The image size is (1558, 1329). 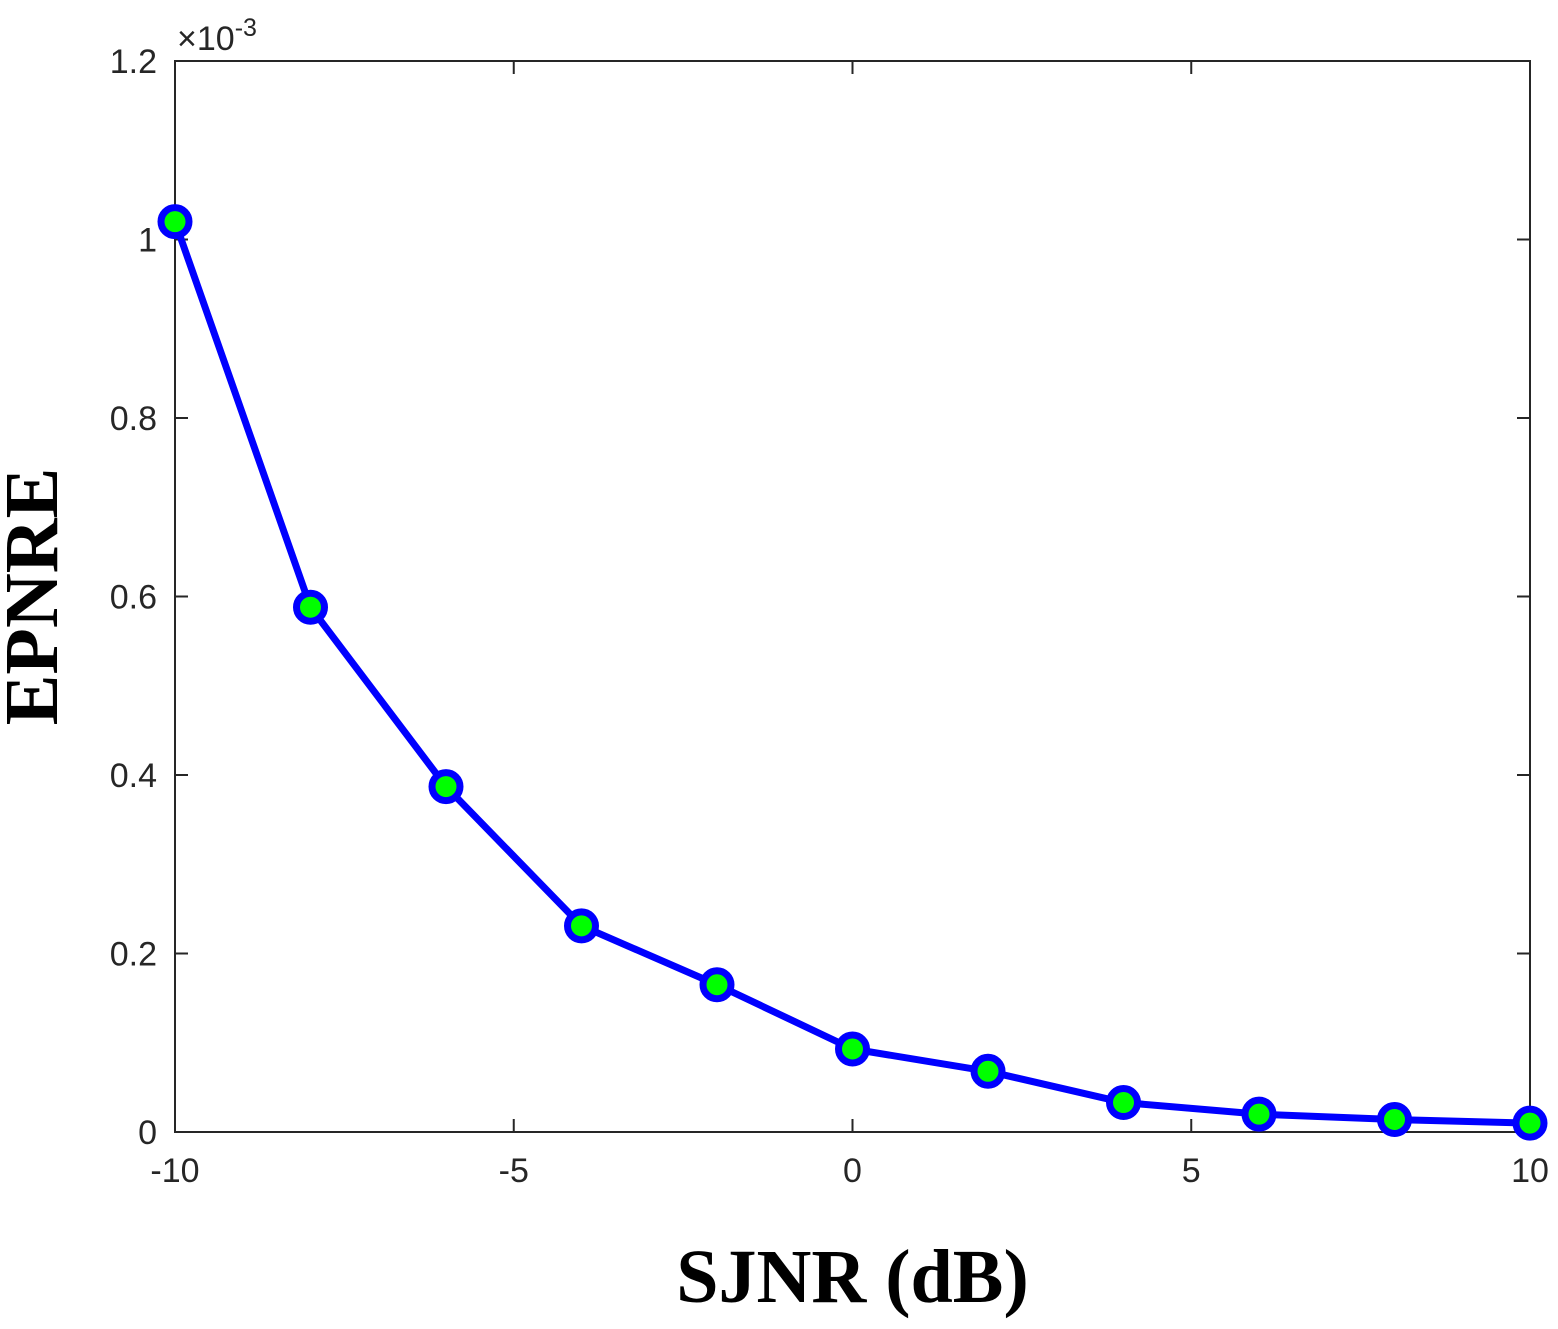 What do you see at coordinates (174, 1171) in the screenshot?
I see `x-tick-label: -10` at bounding box center [174, 1171].